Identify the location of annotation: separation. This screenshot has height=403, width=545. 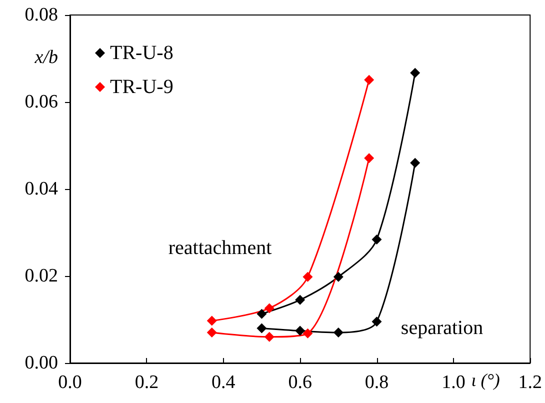
(442, 328).